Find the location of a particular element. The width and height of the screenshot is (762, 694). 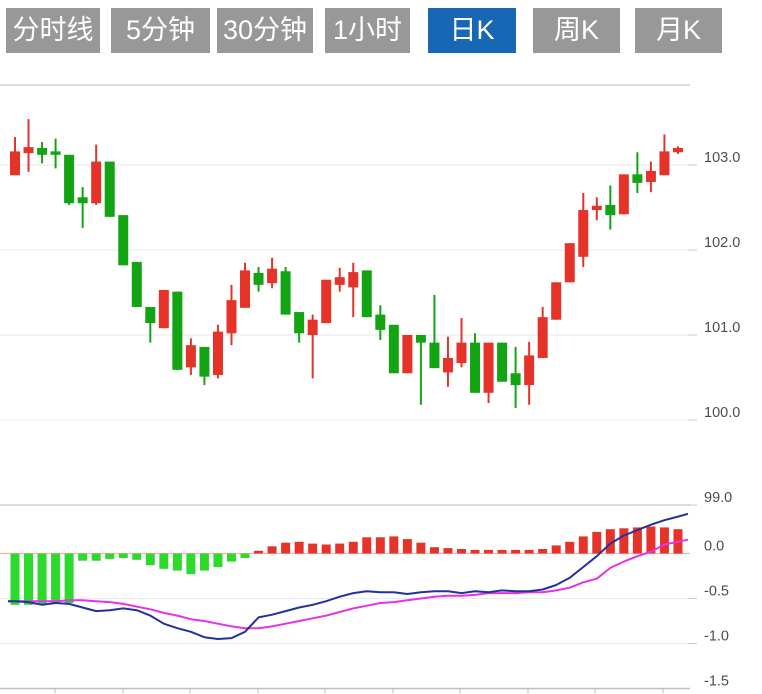

macd-histogram-layer is located at coordinates (346, 565).